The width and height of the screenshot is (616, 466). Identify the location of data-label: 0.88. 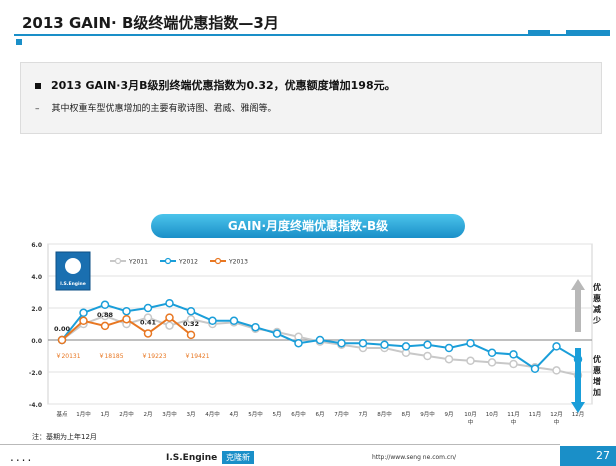
(105, 315).